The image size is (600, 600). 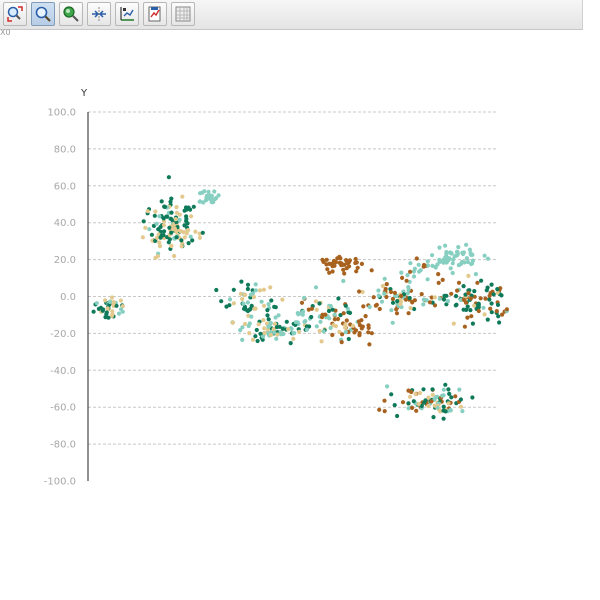 What do you see at coordinates (127, 14) in the screenshot?
I see `axes-scale-button` at bounding box center [127, 14].